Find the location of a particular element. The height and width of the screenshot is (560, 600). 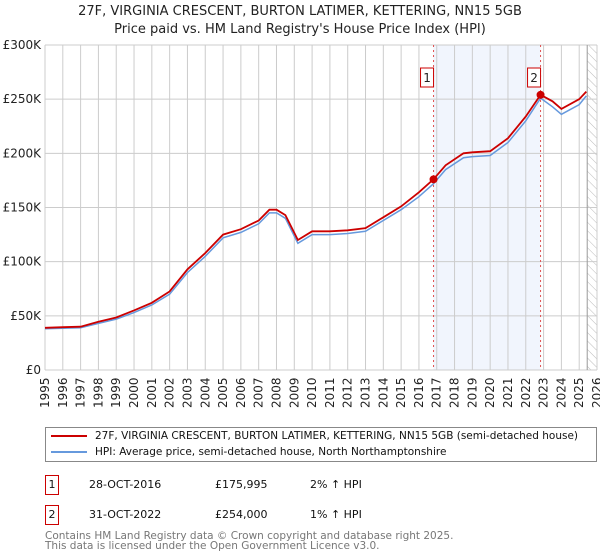

x-tick-label: 2010 is located at coordinates (312, 392).